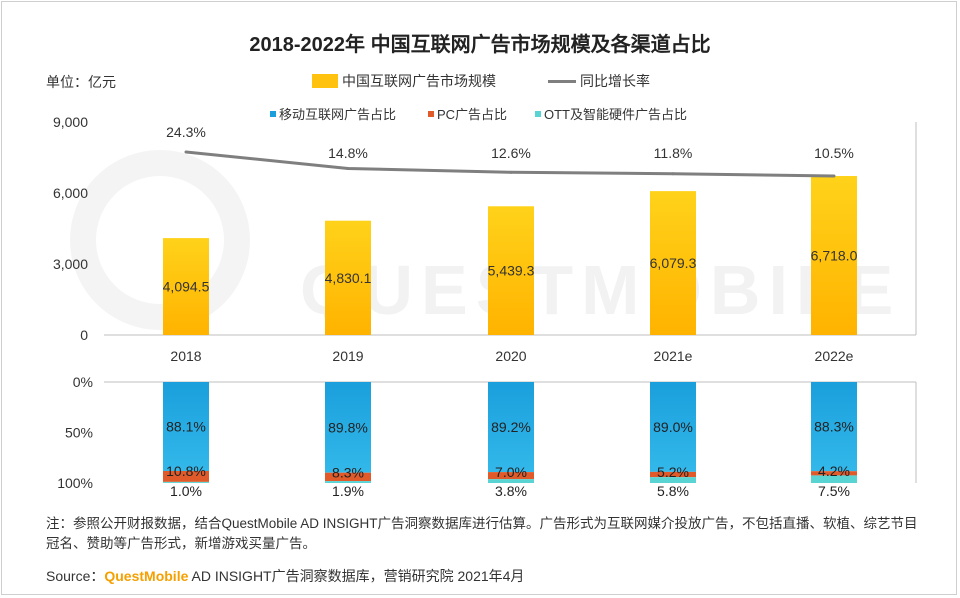 The height and width of the screenshot is (598, 960). I want to click on chart-title: 2018-2022年 中国互联网广告市场规模及各渠道占比, so click(480, 45).